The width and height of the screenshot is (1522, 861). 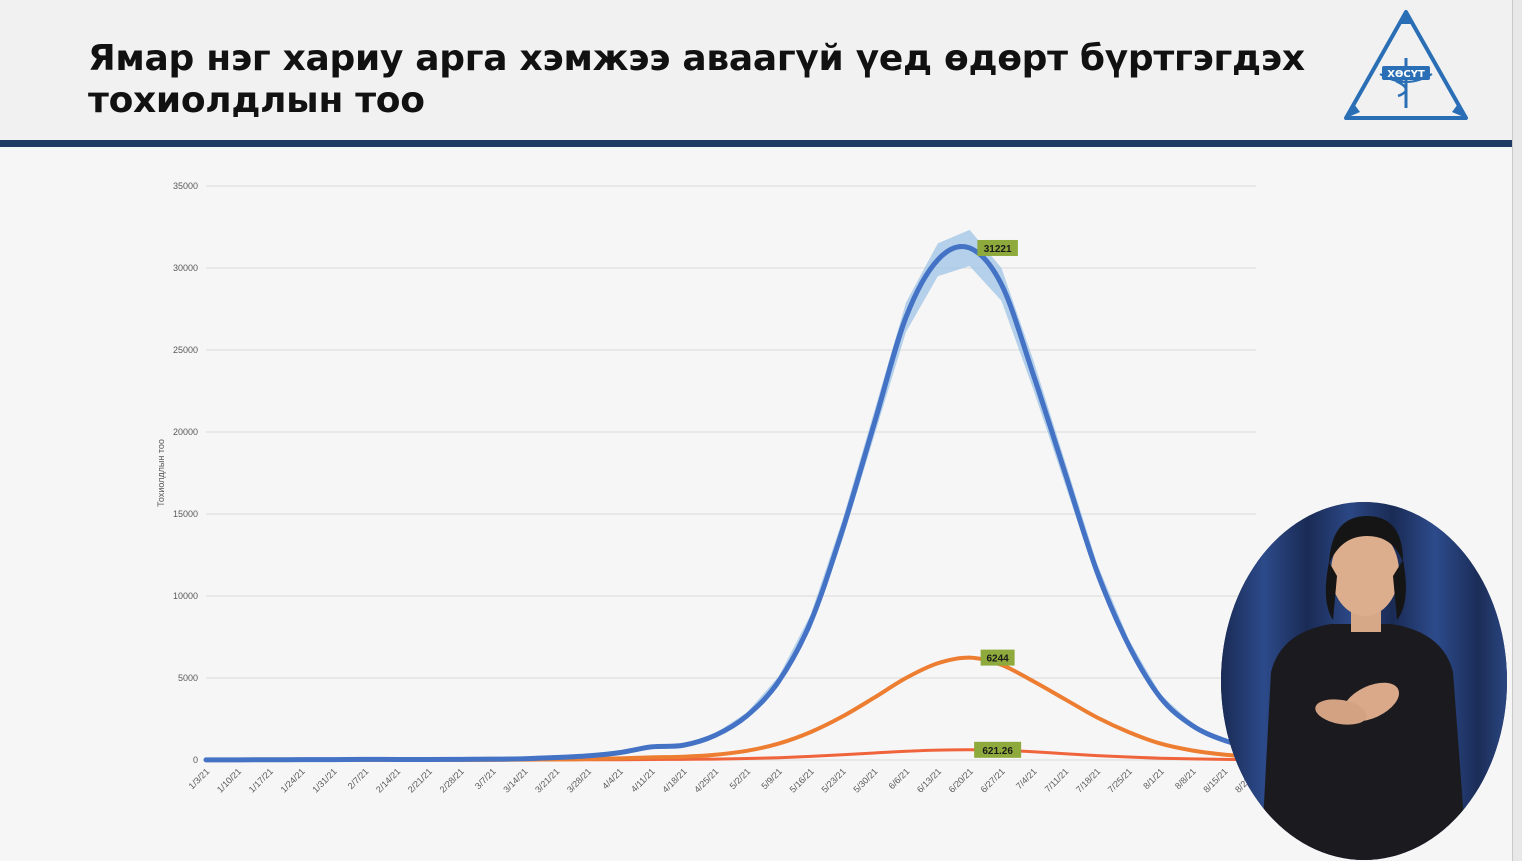 I want to click on x-tick-label: 6/20/21, so click(x=961, y=780).